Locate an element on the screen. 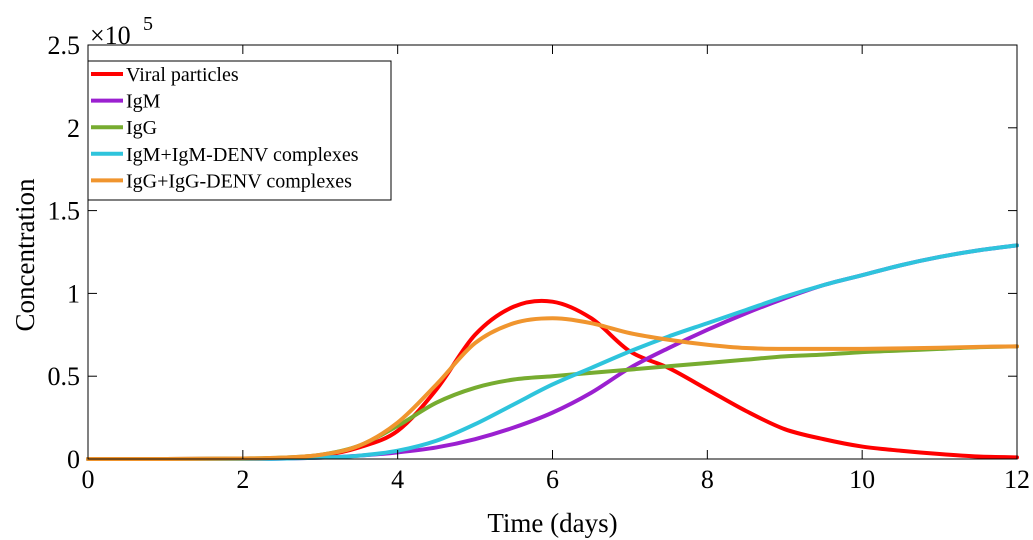 Image resolution: width=1033 pixels, height=540 pixels. x-tick-label: 4 is located at coordinates (397, 479).